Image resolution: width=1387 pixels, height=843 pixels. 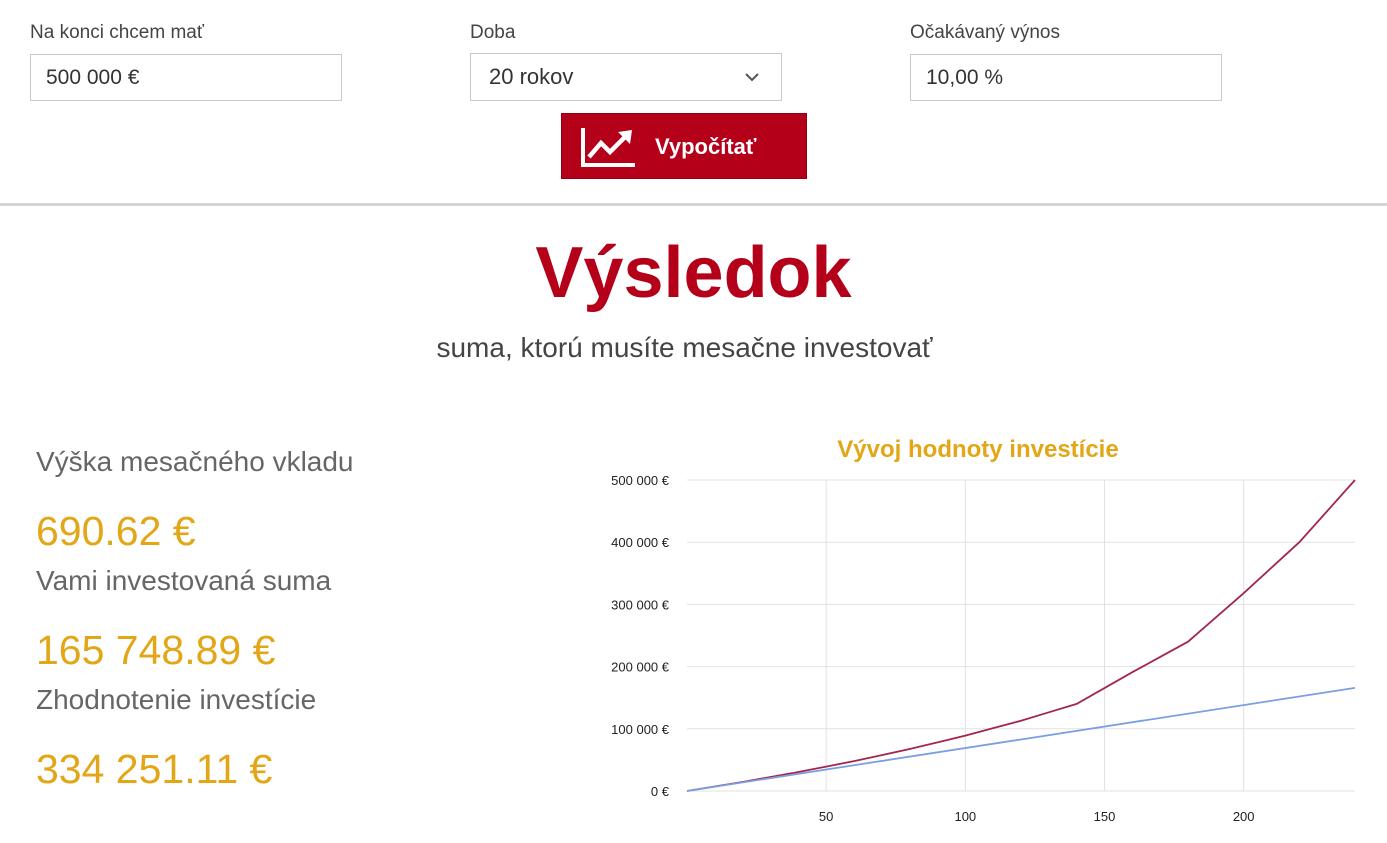 What do you see at coordinates (1021, 739) in the screenshot?
I see `invested-amount-line` at bounding box center [1021, 739].